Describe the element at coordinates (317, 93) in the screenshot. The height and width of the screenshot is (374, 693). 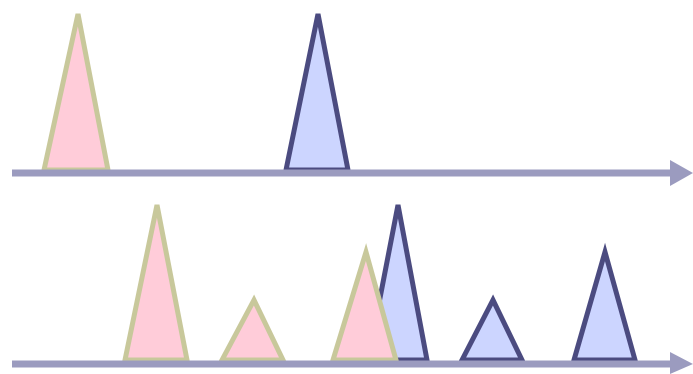
I see `top-blue-triangle` at that location.